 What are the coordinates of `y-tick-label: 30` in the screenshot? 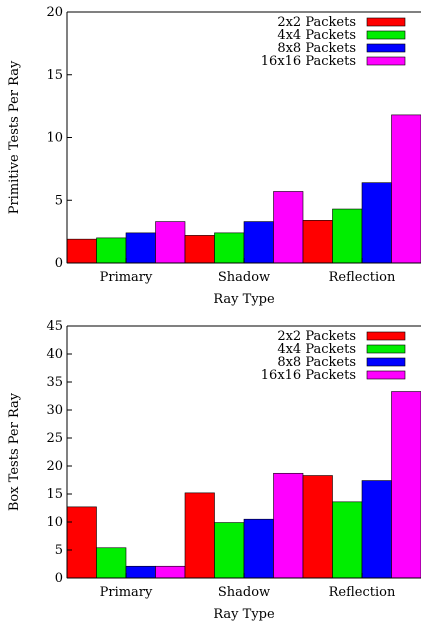 It's located at (54, 410).